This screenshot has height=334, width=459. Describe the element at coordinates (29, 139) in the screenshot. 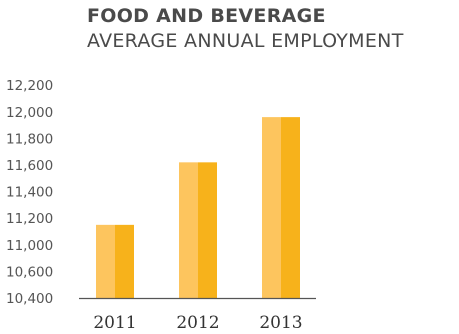

I see `y-tick-label: 11,800` at that location.